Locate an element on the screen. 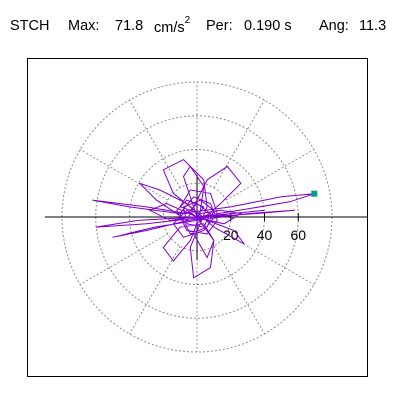  max-label: Max: is located at coordinates (84, 26).